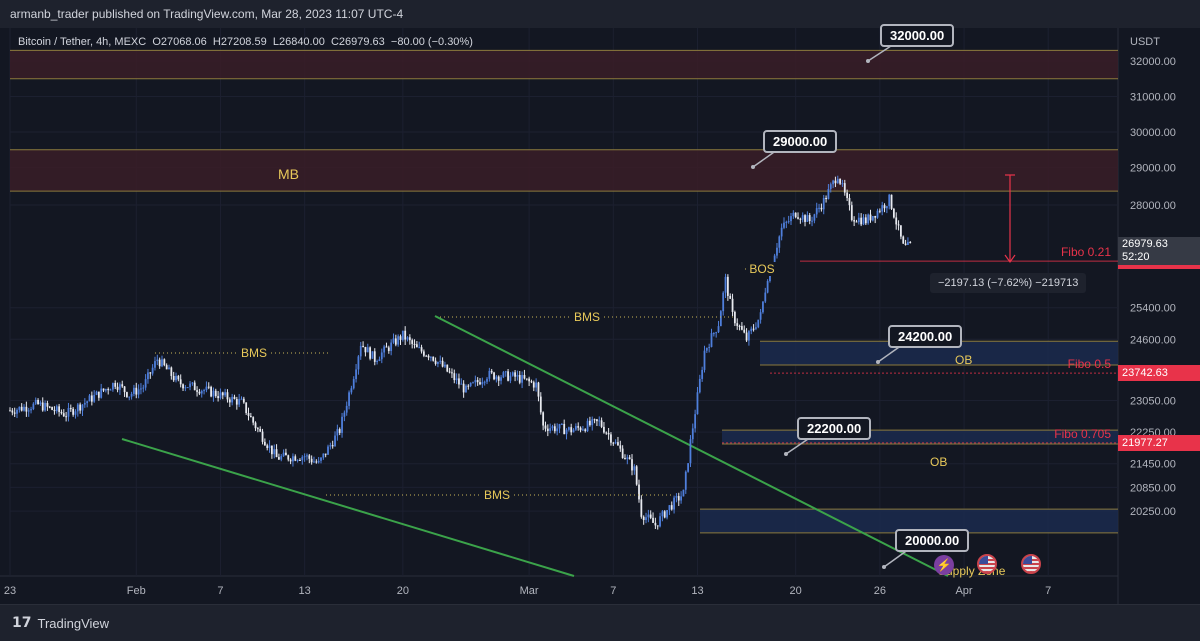 This screenshot has width=1200, height=641. What do you see at coordinates (834, 428) in the screenshot?
I see `price-callout: 22200.00` at bounding box center [834, 428].